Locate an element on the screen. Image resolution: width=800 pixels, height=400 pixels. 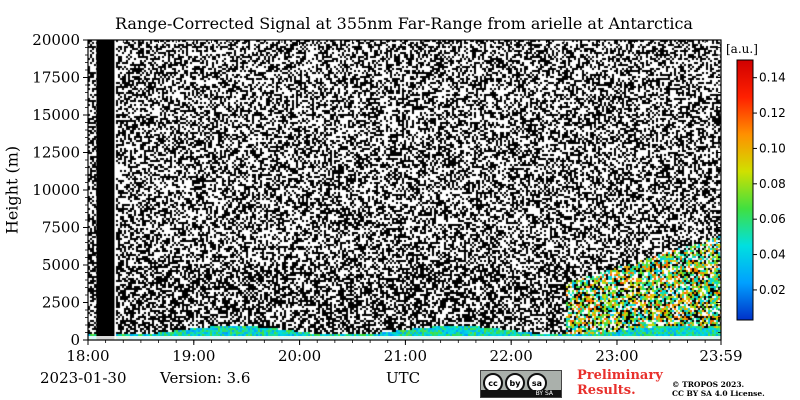
y-tick-label: 12500 is located at coordinates (56, 153).